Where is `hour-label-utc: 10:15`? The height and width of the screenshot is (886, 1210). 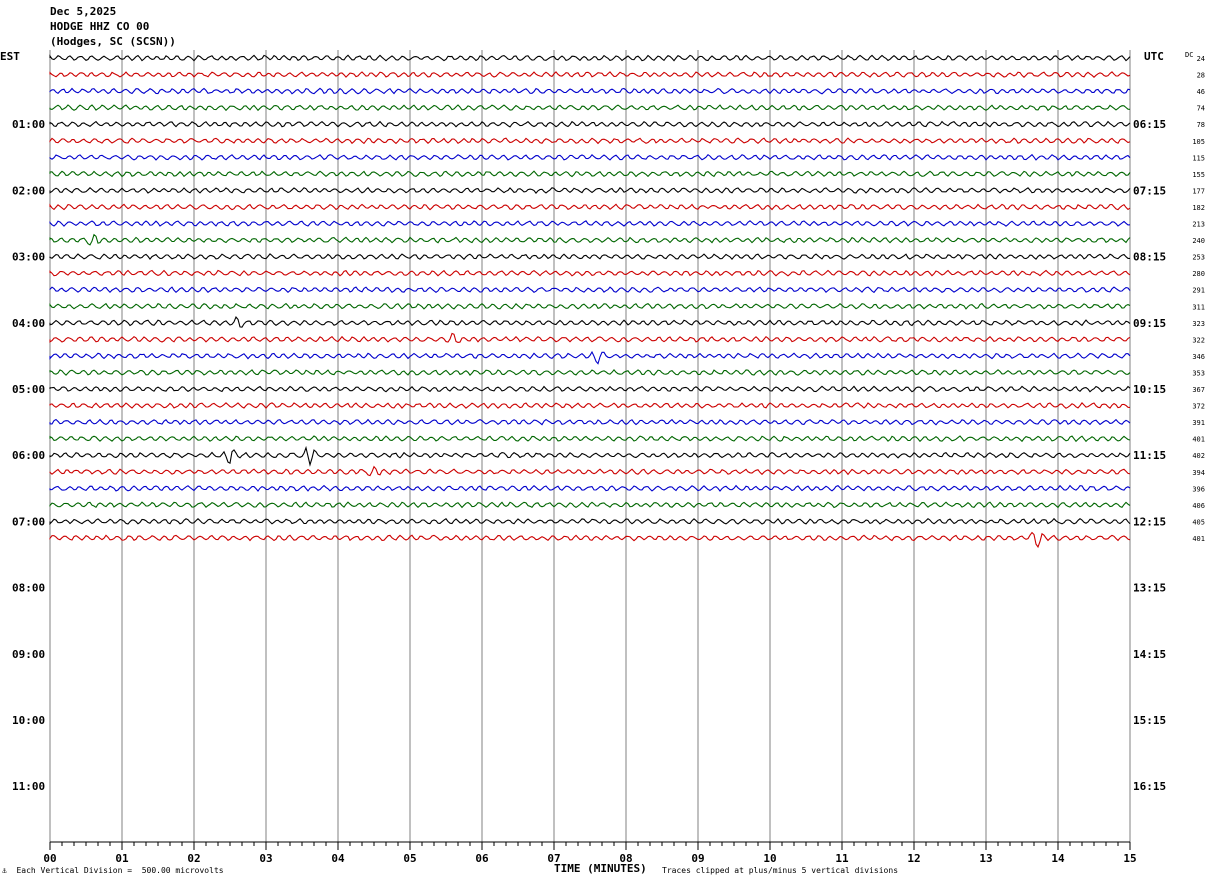 hour-label-utc: 10:15 is located at coordinates (1149, 389).